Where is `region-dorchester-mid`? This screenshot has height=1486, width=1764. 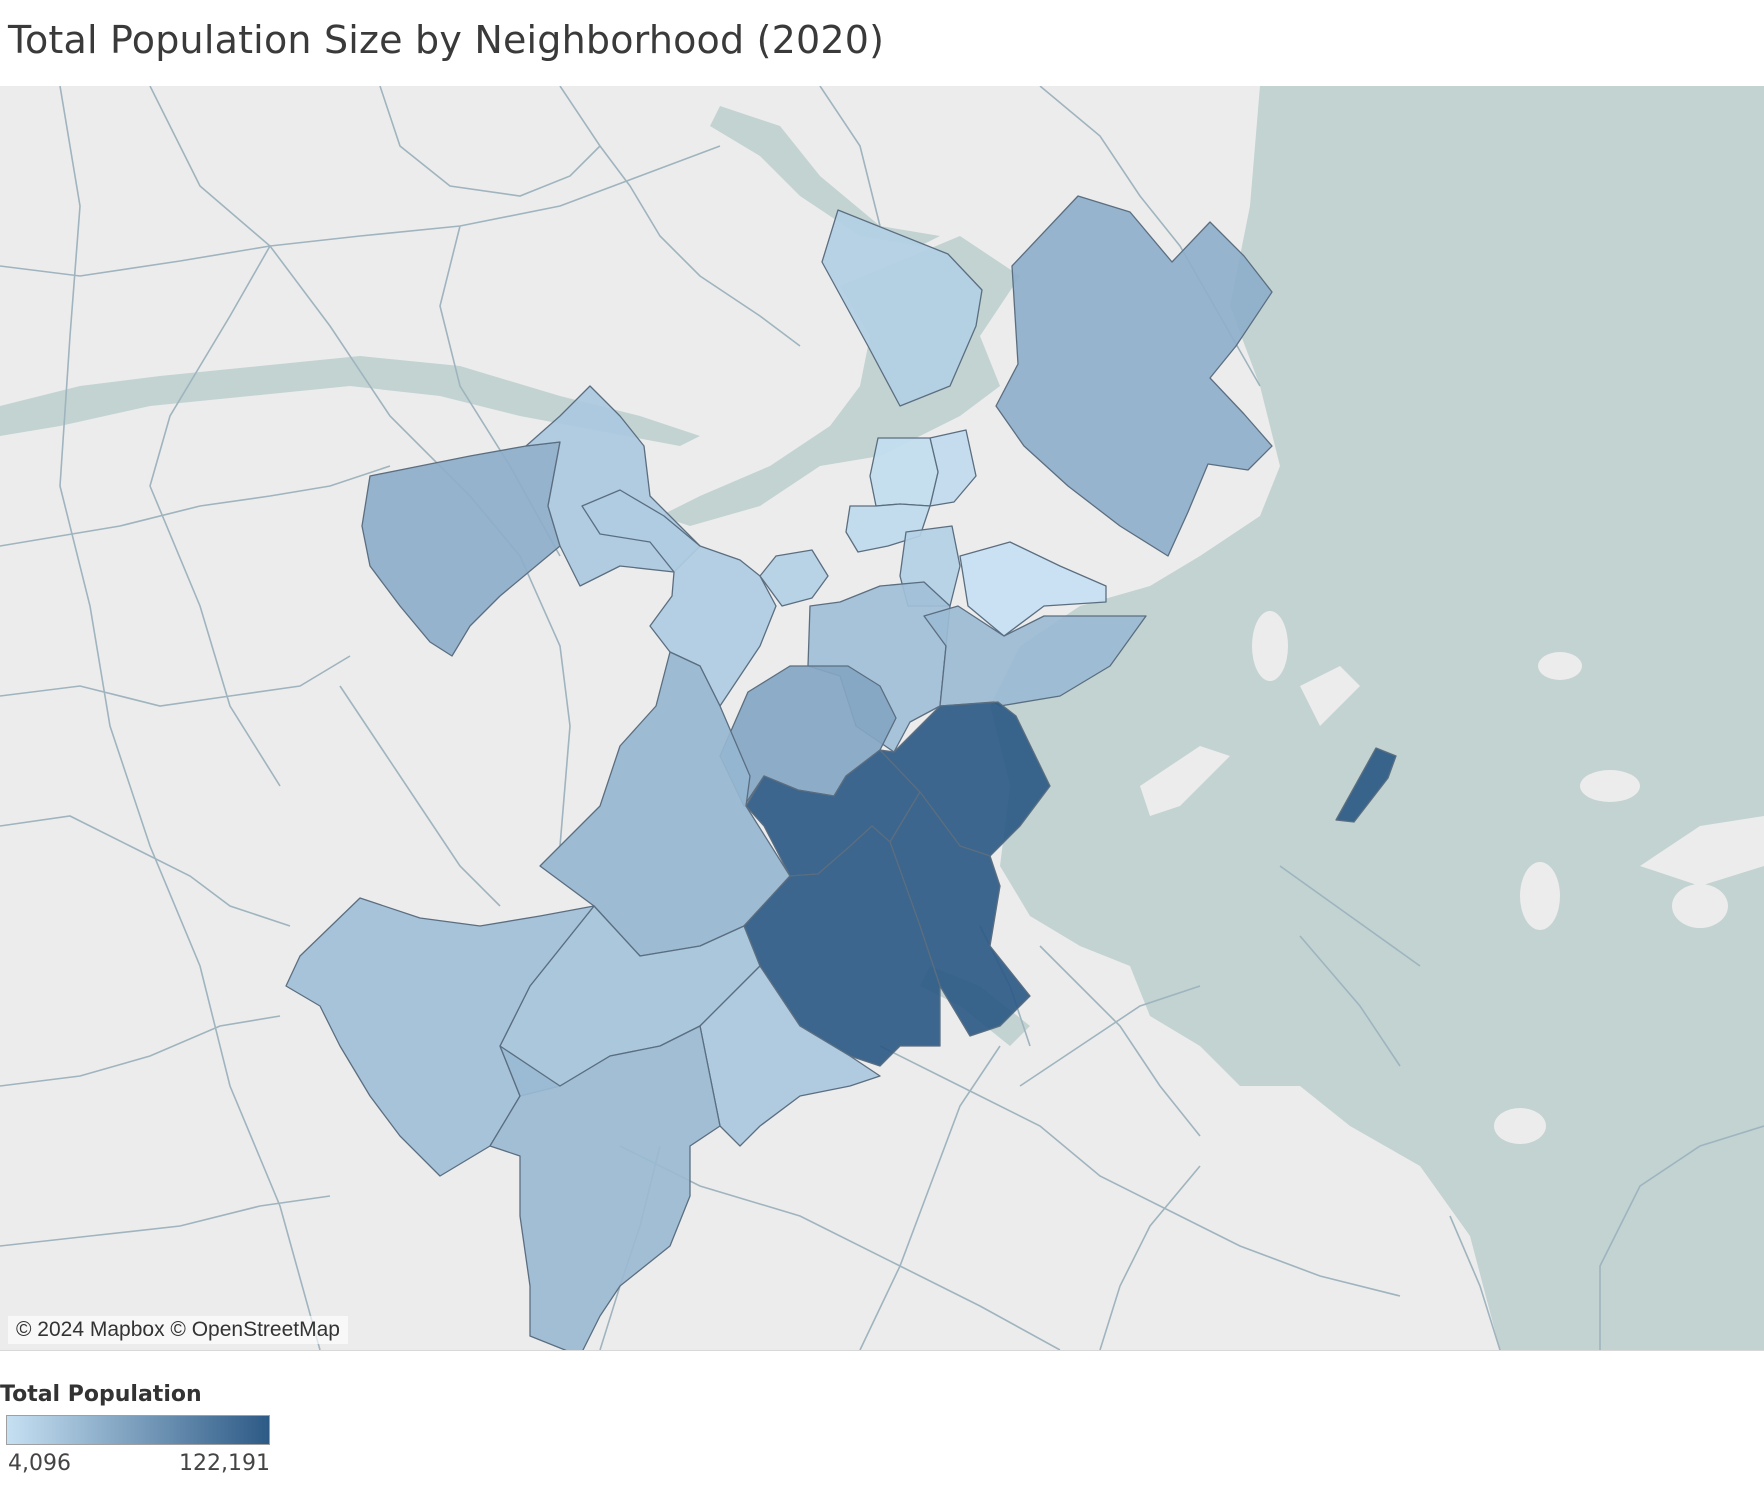 region-dorchester-mid is located at coordinates (965, 779).